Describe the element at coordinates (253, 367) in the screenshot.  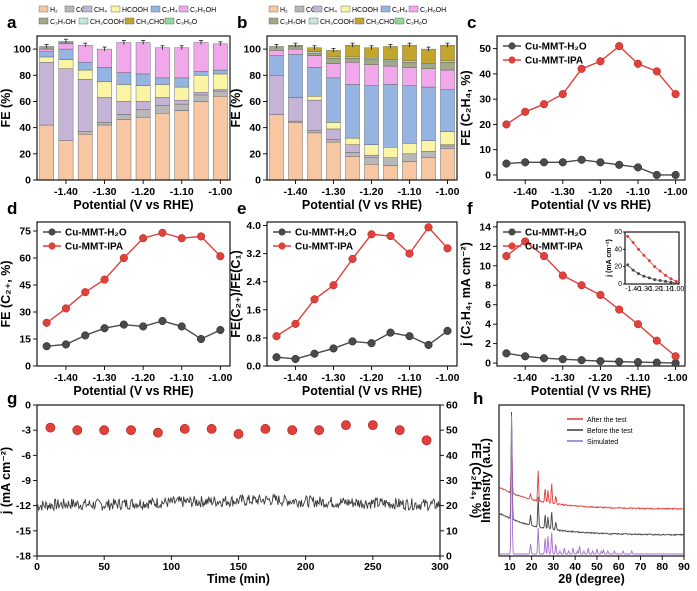
I see `y-tick-label: 0.0` at that location.